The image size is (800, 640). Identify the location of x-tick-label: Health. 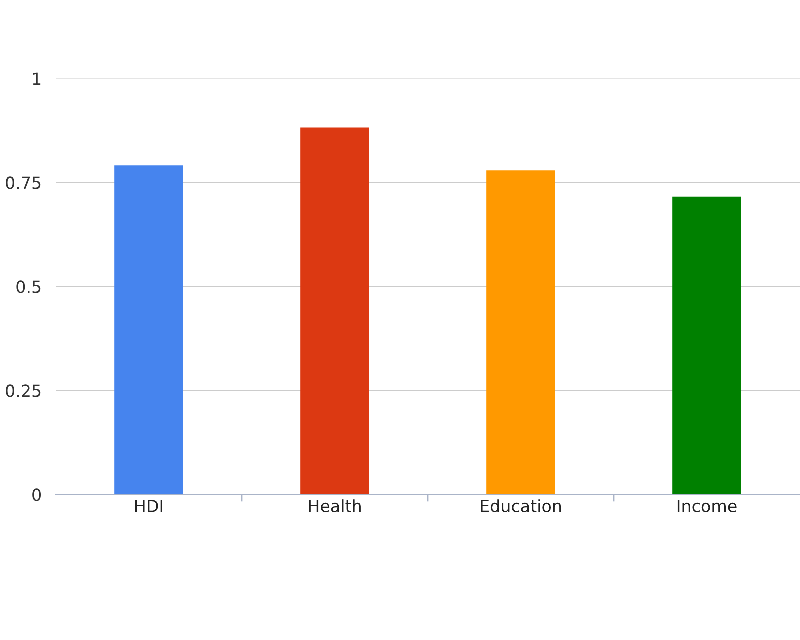
(335, 506).